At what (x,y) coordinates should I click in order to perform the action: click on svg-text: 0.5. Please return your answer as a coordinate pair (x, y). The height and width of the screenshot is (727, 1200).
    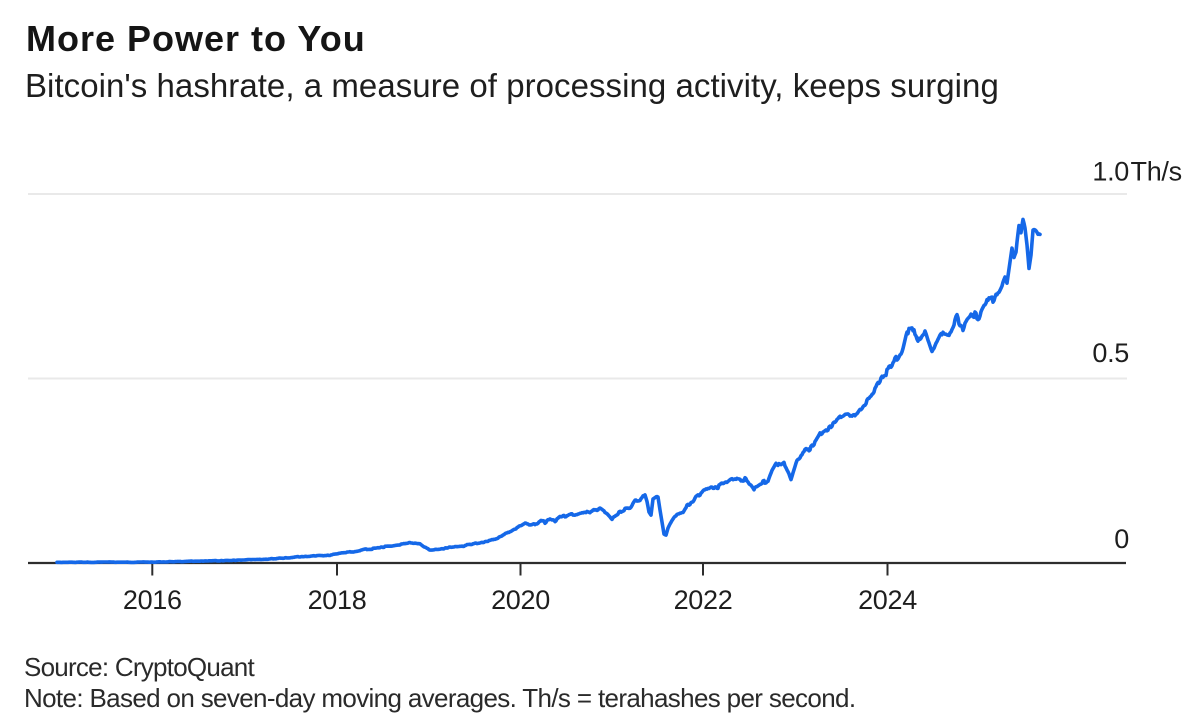
    Looking at the image, I should click on (1110, 353).